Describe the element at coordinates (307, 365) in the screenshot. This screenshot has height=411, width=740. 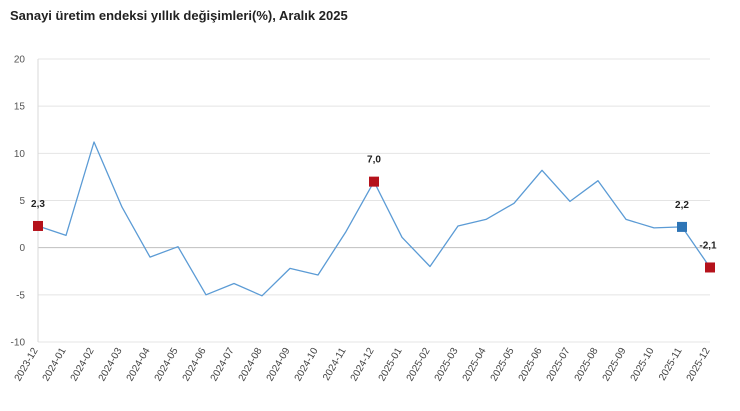
I see `x-tick-label: 2024-10` at that location.